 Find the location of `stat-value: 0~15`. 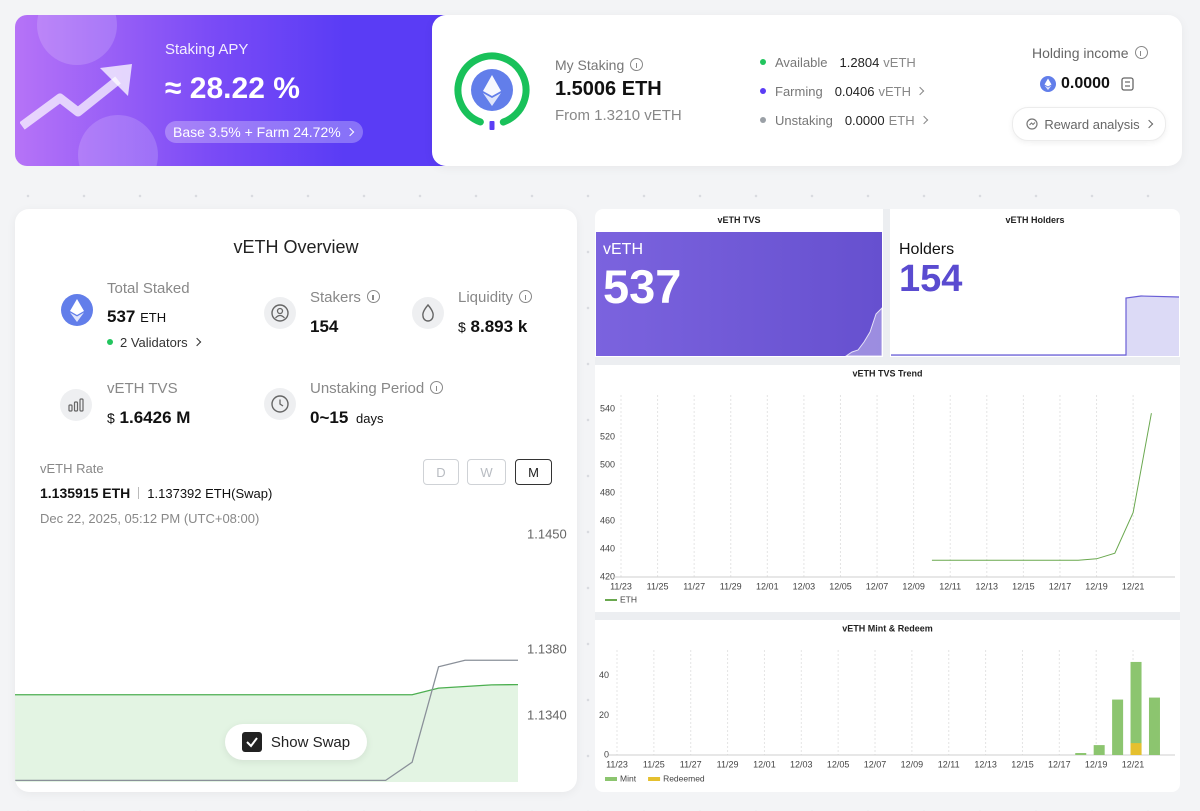

stat-value: 0~15 is located at coordinates (329, 417).